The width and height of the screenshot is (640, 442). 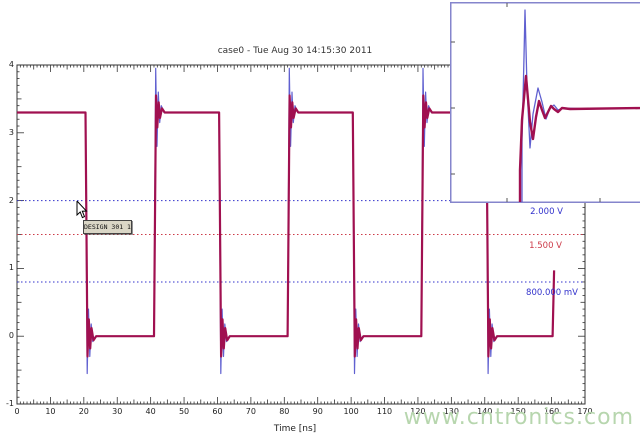 What do you see at coordinates (117, 411) in the screenshot?
I see `x-tick-label: 30` at bounding box center [117, 411].